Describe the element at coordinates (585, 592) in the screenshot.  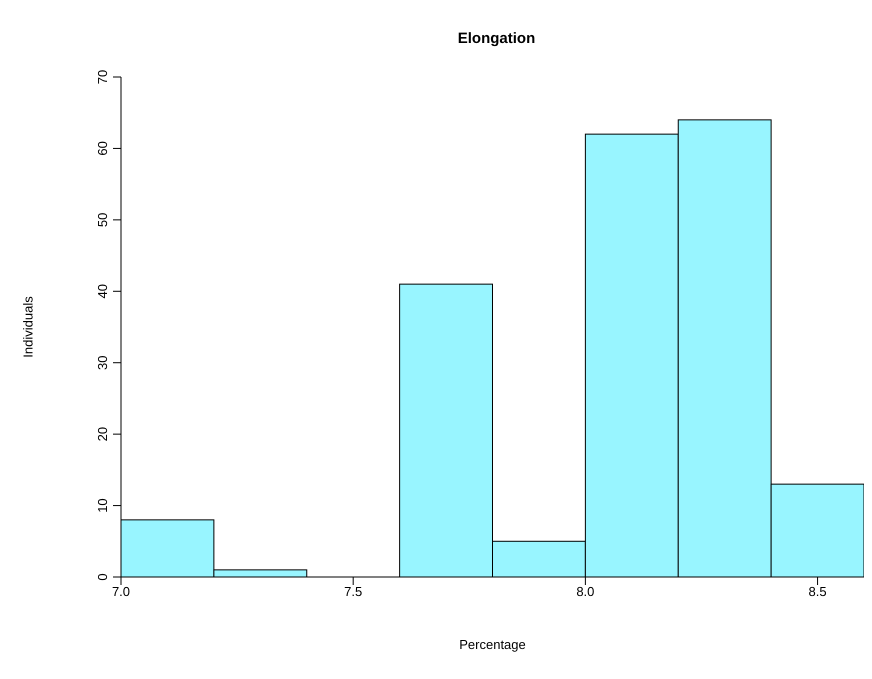
I see `x-tick-label: 8.0` at that location.